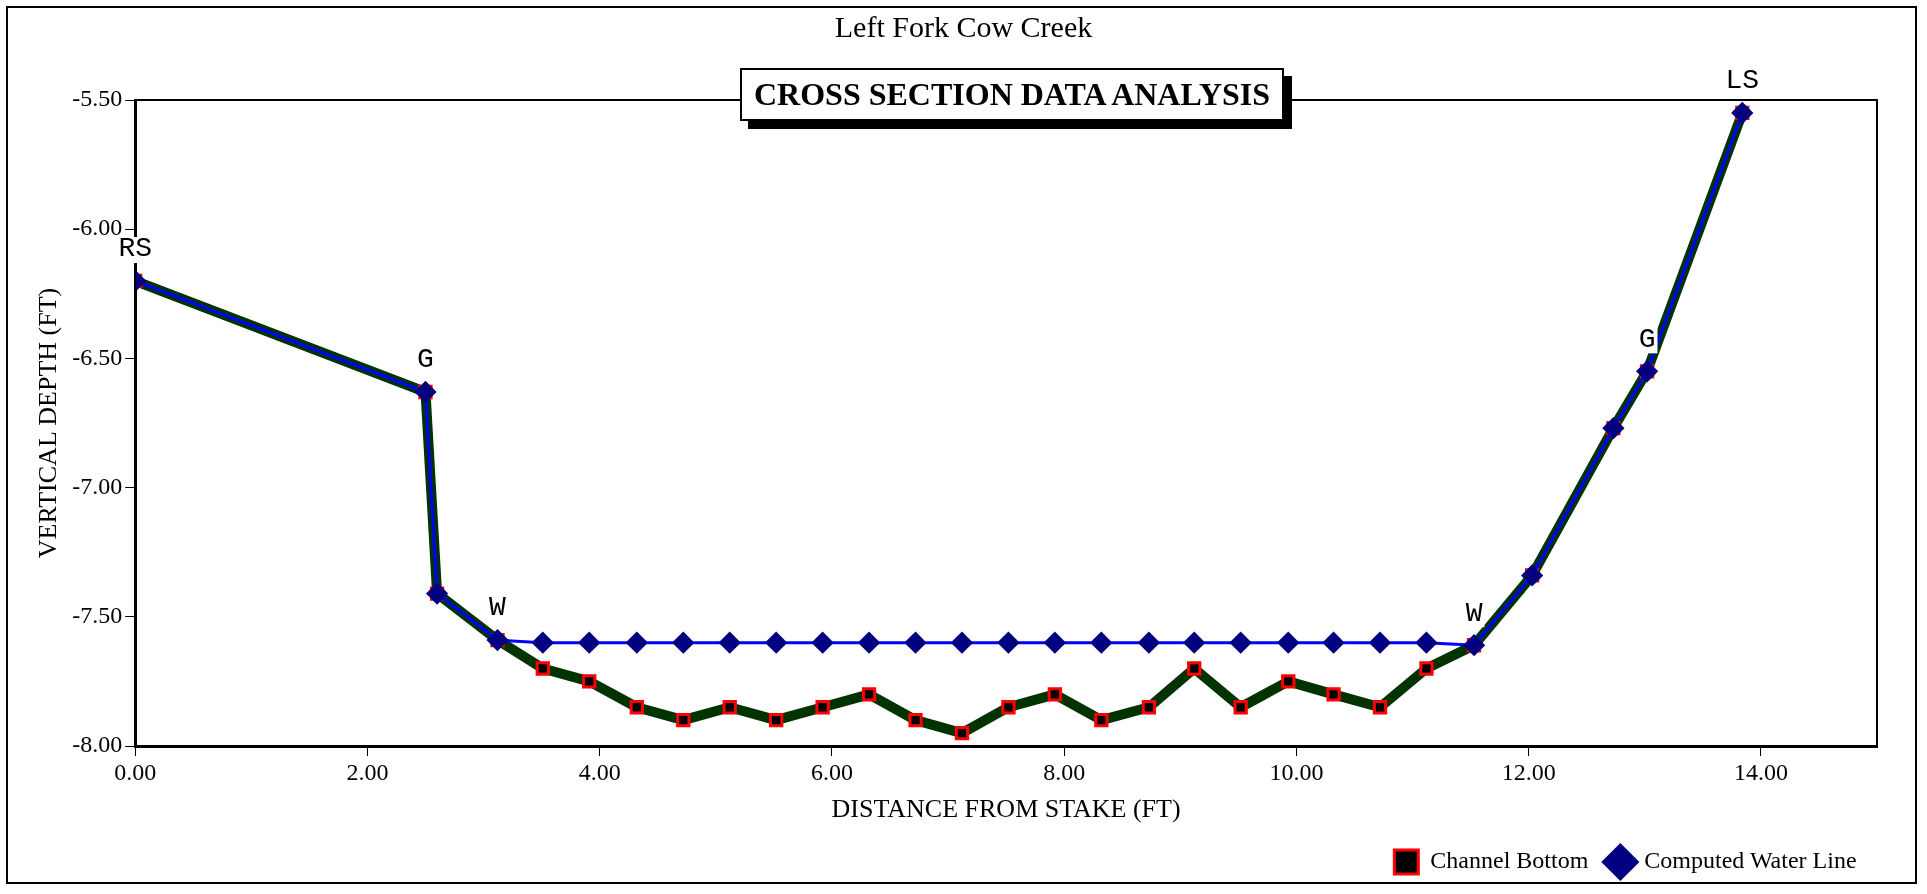 The height and width of the screenshot is (894, 1927). What do you see at coordinates (97, 744) in the screenshot?
I see `y-tick-label: -8.00` at bounding box center [97, 744].